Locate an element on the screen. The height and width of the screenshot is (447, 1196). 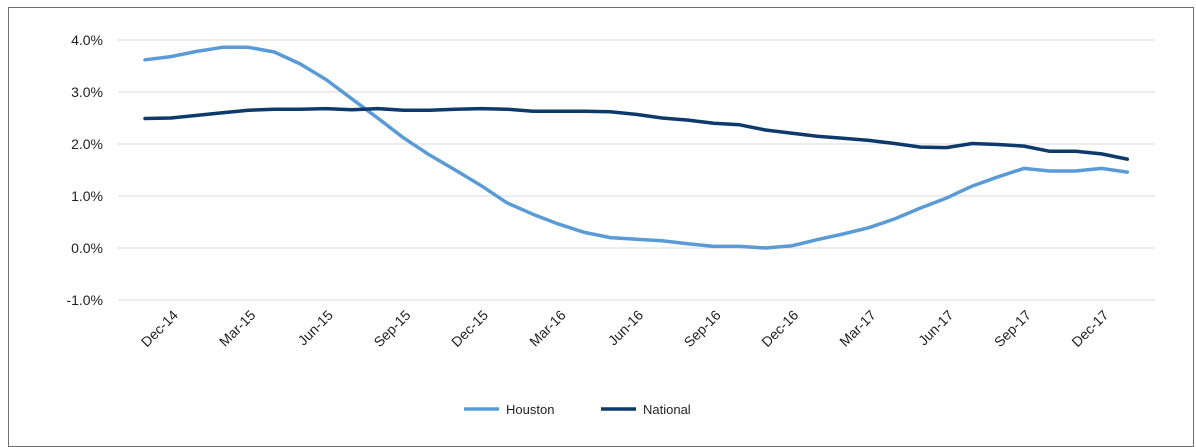
x-tick-label: Dec-14 is located at coordinates (159, 328).